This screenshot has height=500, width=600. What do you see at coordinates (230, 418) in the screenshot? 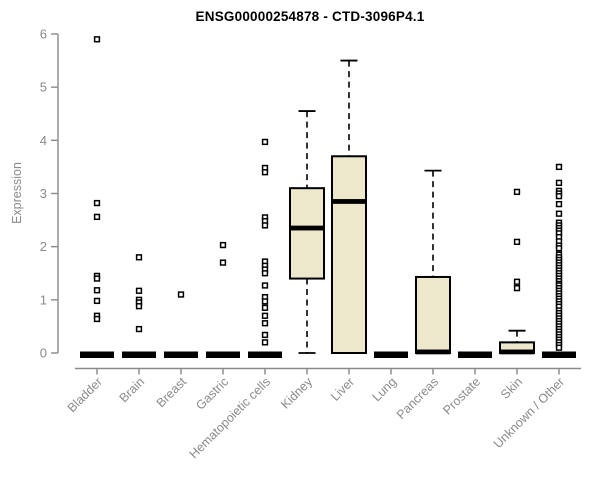
I see `x-tick-label-hematopoietic-cells: Hematopoietic cells` at bounding box center [230, 418].